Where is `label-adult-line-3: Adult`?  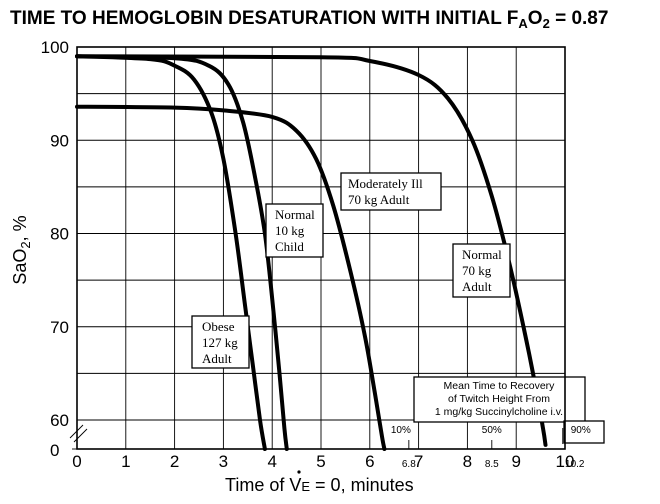 label-adult-line-3: Adult is located at coordinates (477, 286).